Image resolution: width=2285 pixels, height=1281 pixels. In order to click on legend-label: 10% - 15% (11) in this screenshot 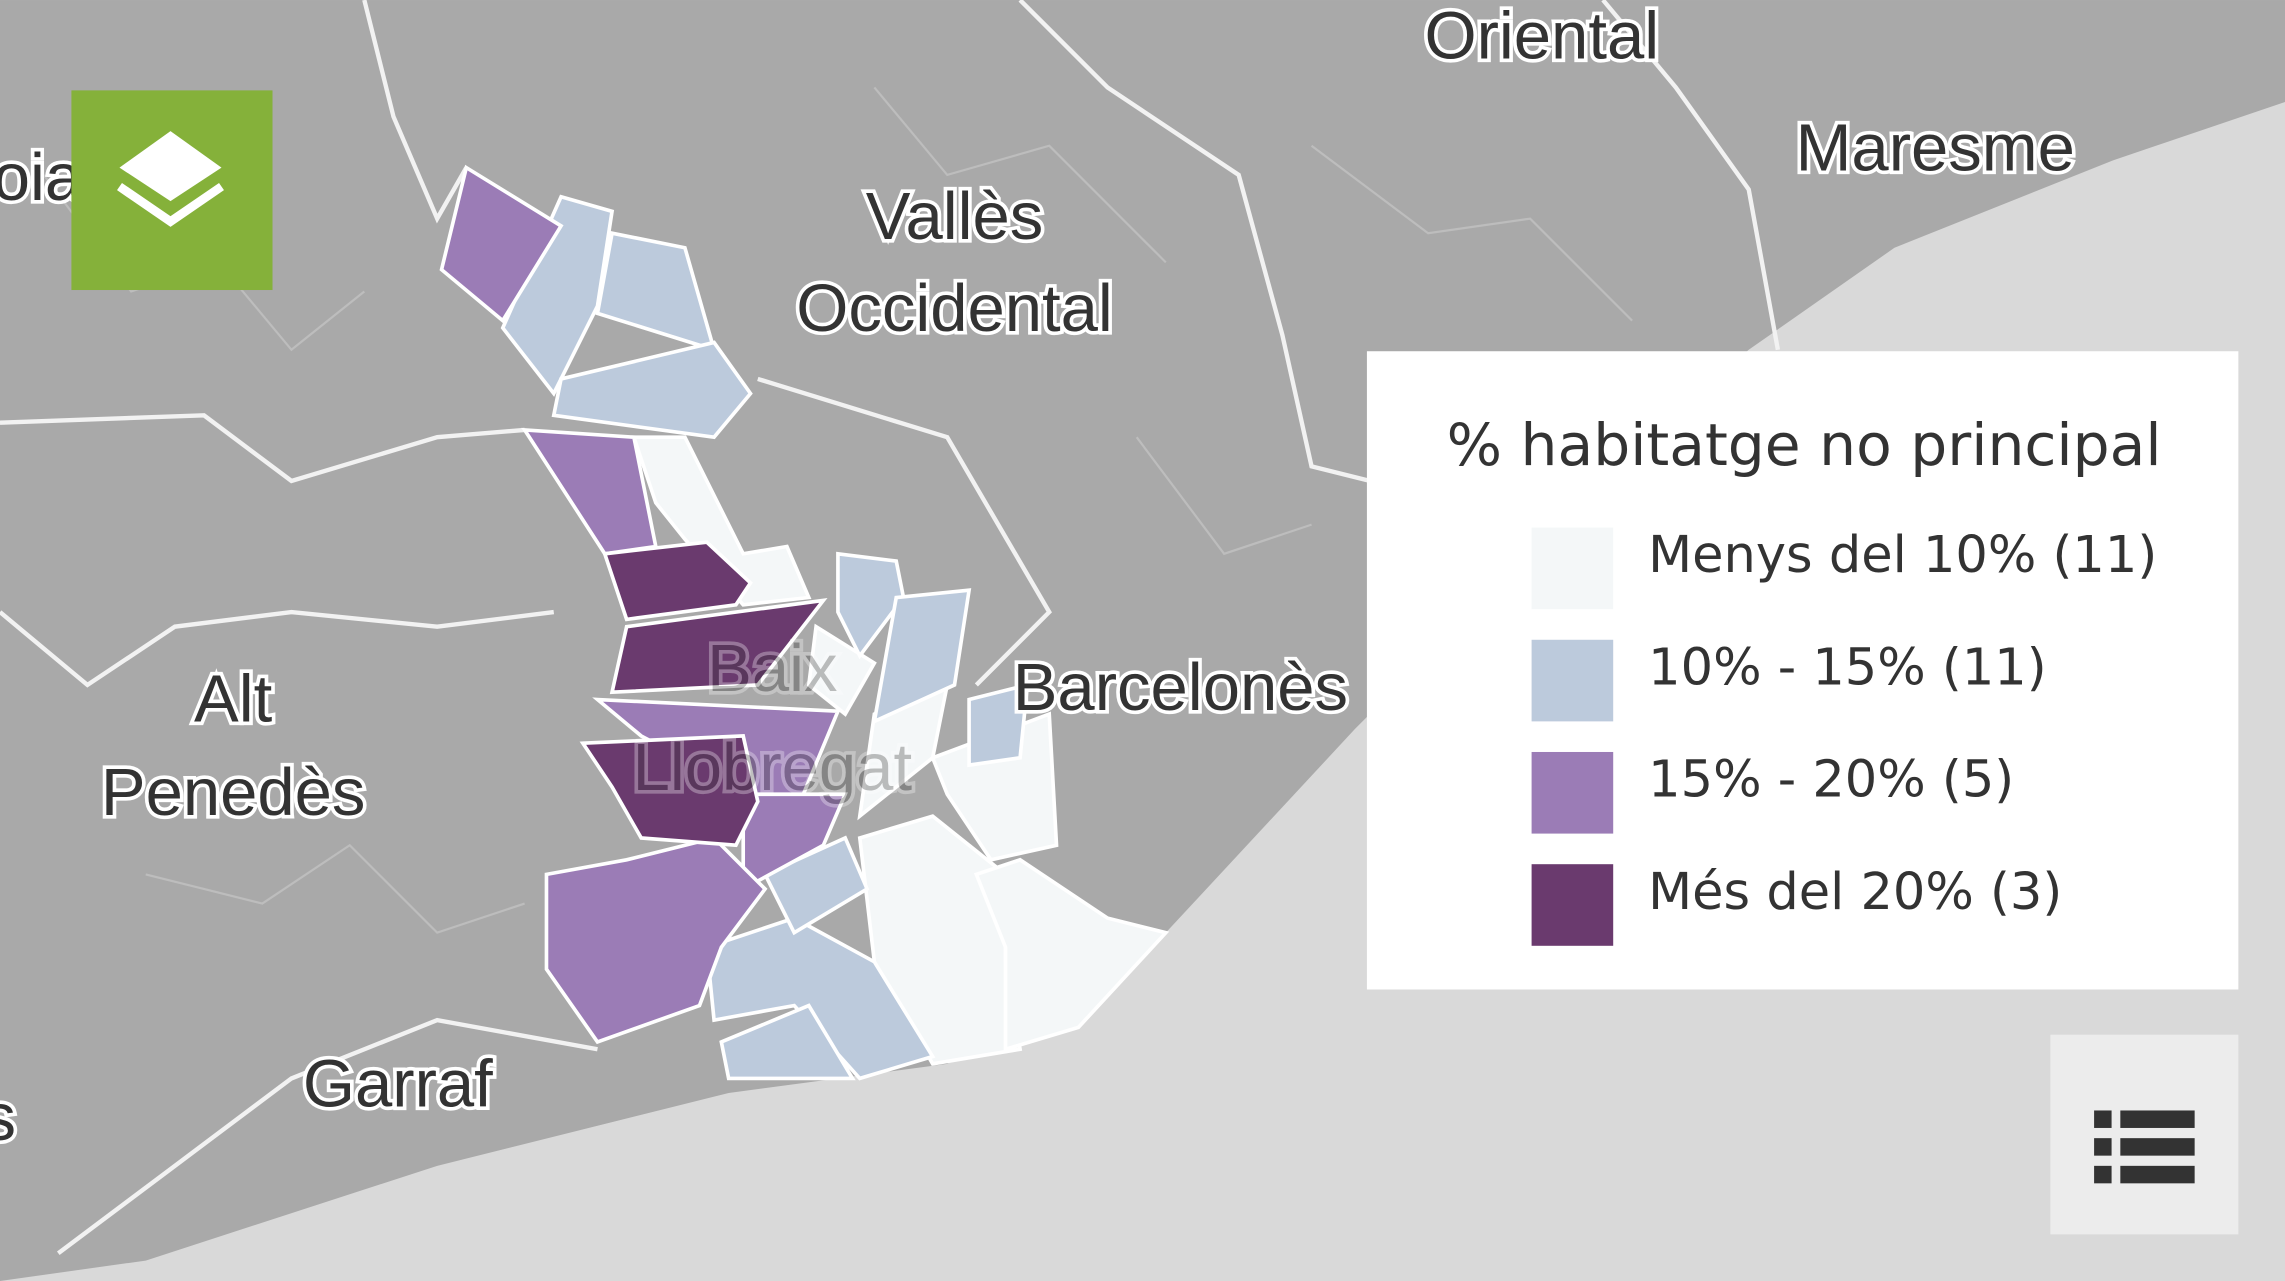, I will do `click(1847, 667)`.